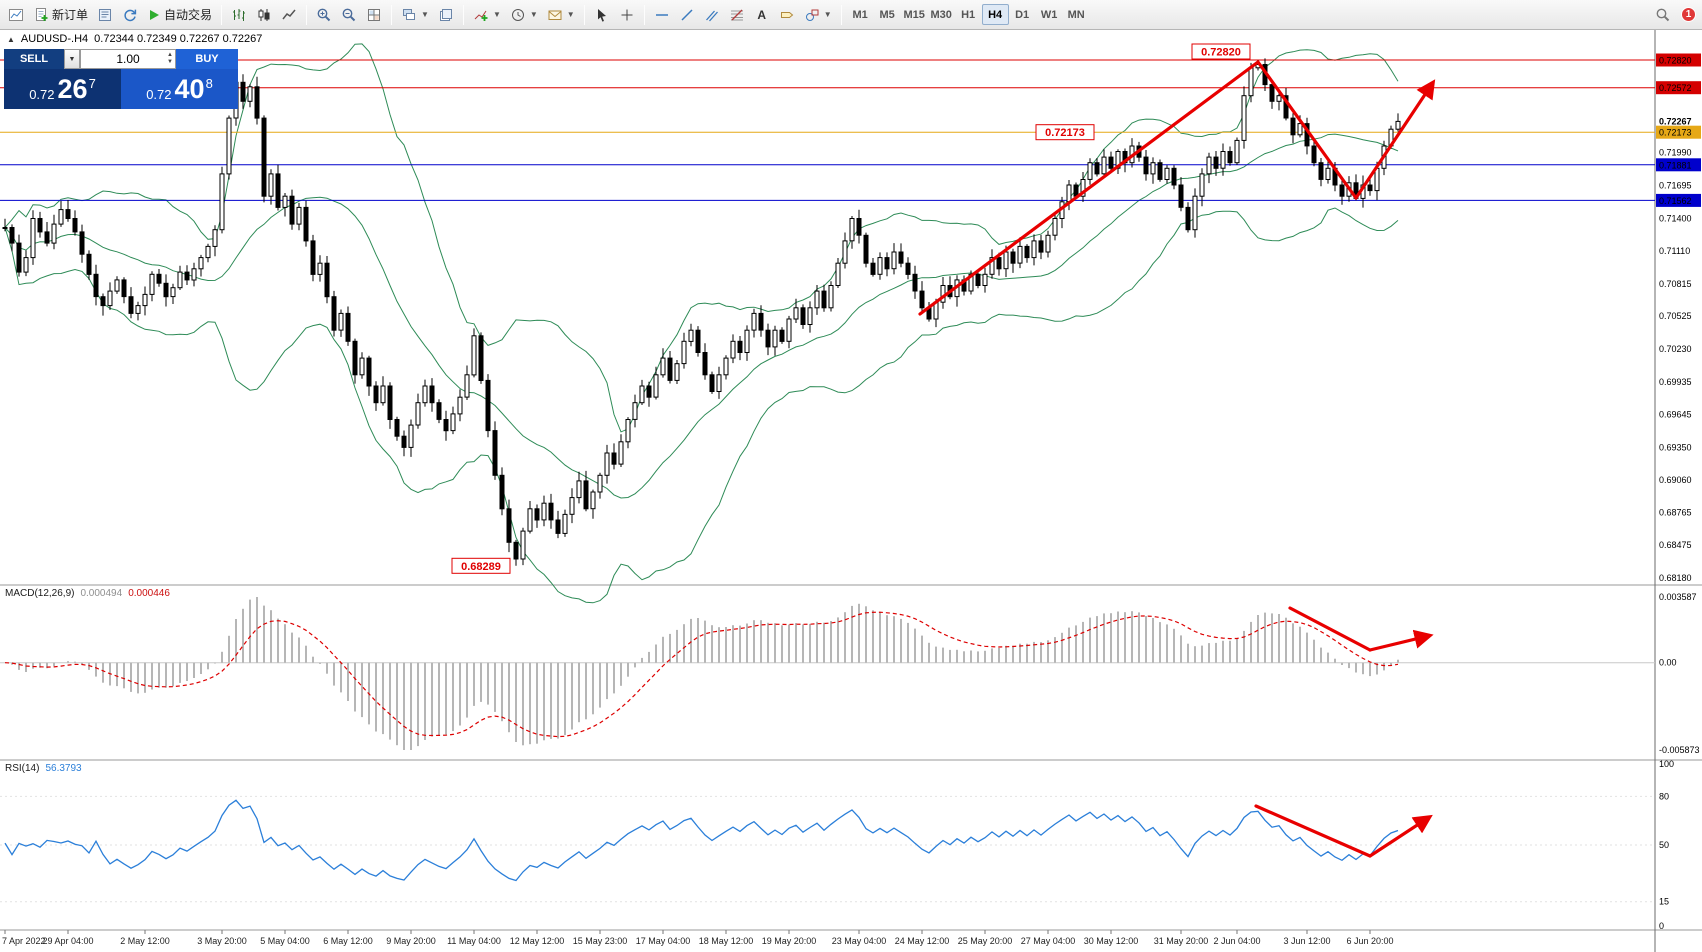 The height and width of the screenshot is (952, 1702). I want to click on horizontal-line-tool-button, so click(662, 14).